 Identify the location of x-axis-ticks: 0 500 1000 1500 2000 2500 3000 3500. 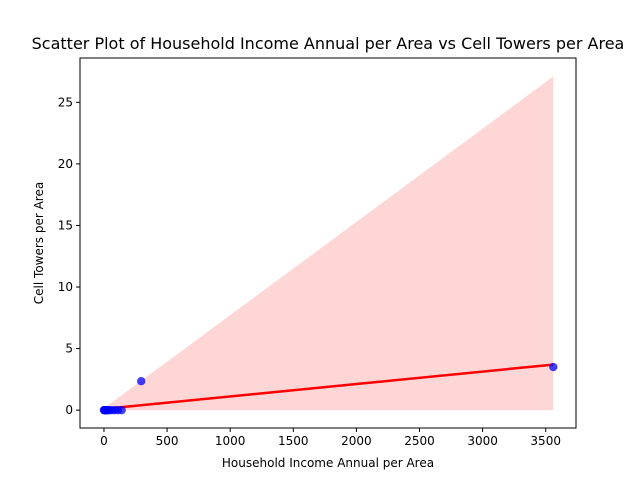
(330, 438).